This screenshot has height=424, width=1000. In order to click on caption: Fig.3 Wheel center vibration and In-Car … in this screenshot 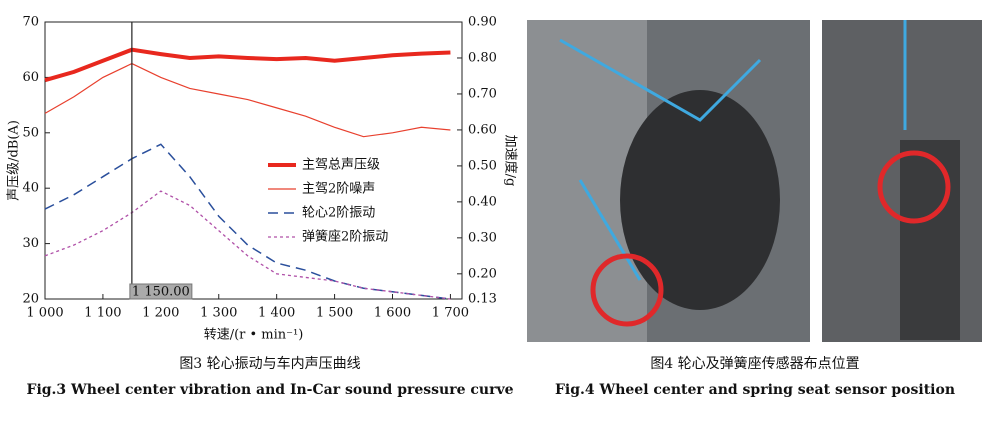, I will do `click(270, 390)`.